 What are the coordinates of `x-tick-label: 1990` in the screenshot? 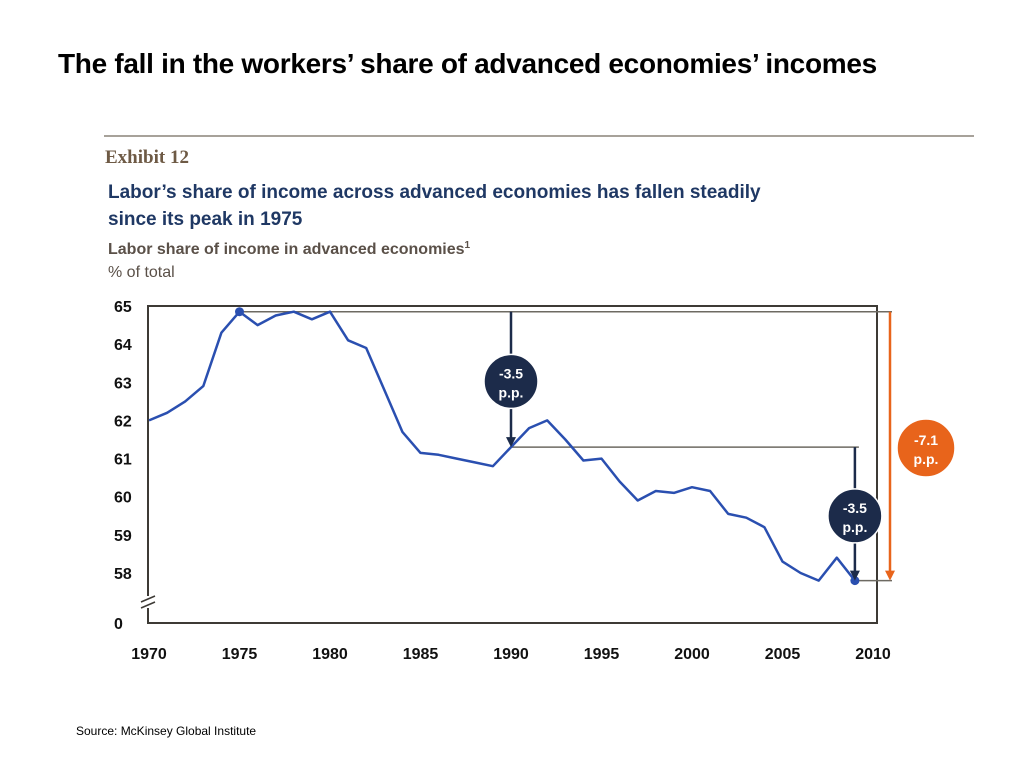 It's located at (511, 654).